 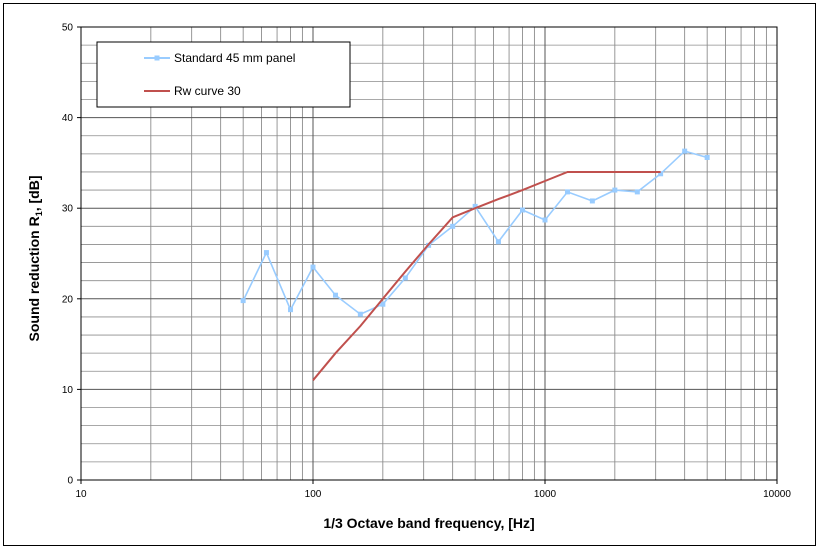 What do you see at coordinates (157, 58) in the screenshot?
I see `legend-marker` at bounding box center [157, 58].